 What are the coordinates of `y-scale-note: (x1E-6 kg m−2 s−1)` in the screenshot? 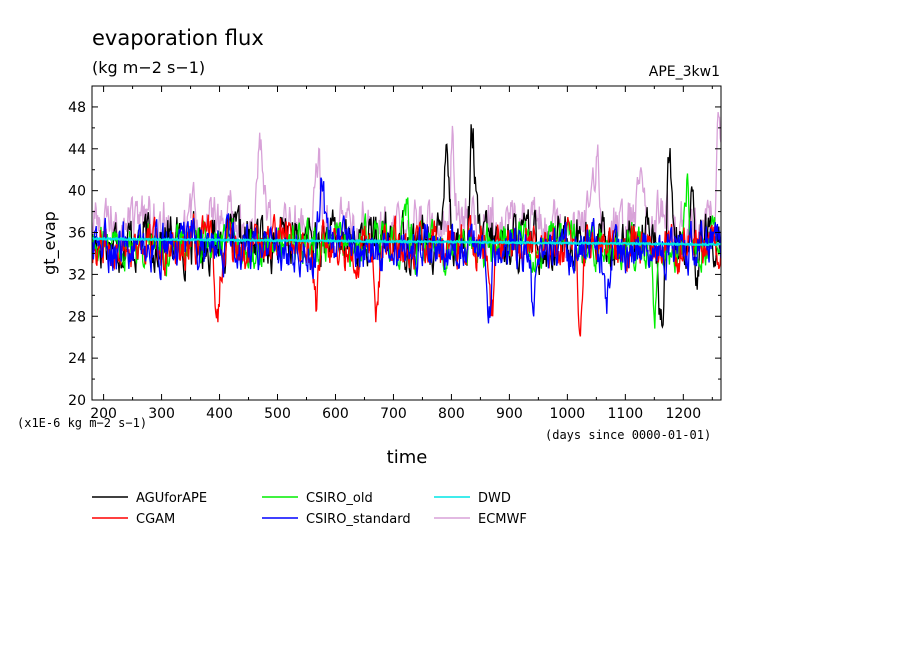 It's located at (82, 423).